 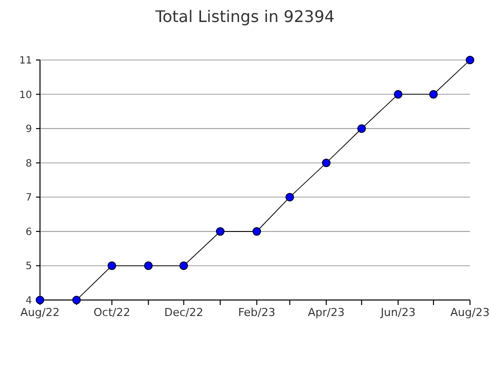 What do you see at coordinates (244, 16) in the screenshot?
I see `chart-title: Total Listings in 92394` at bounding box center [244, 16].